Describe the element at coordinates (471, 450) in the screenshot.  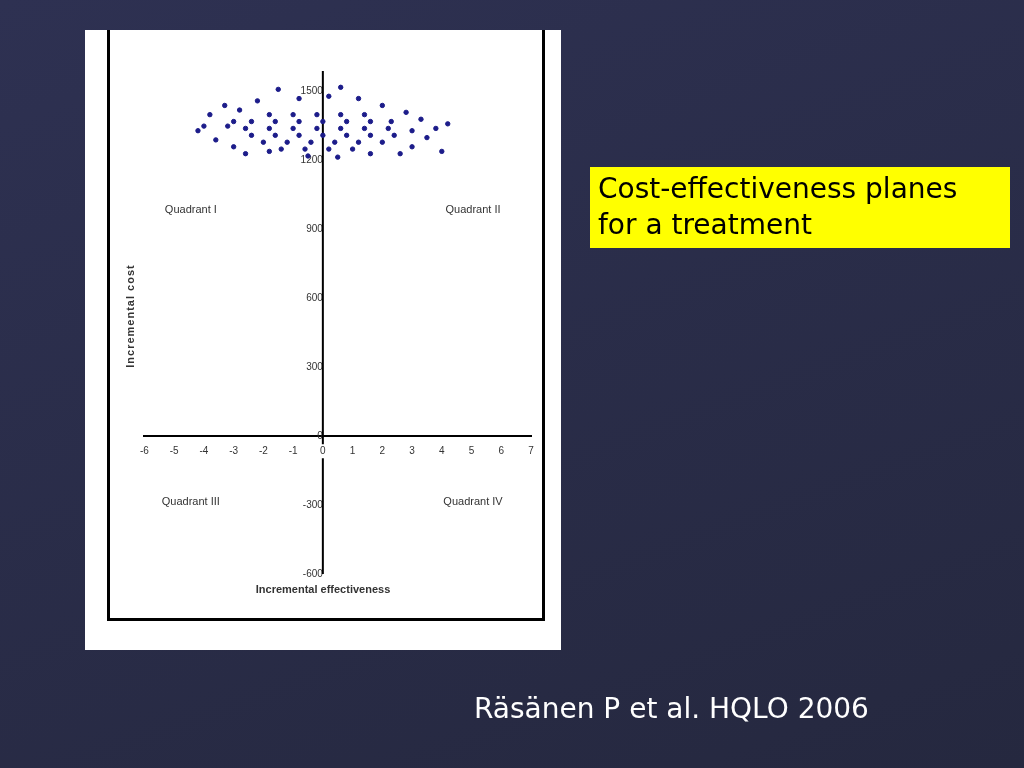
I see `x-tick-label: 5` at that location.